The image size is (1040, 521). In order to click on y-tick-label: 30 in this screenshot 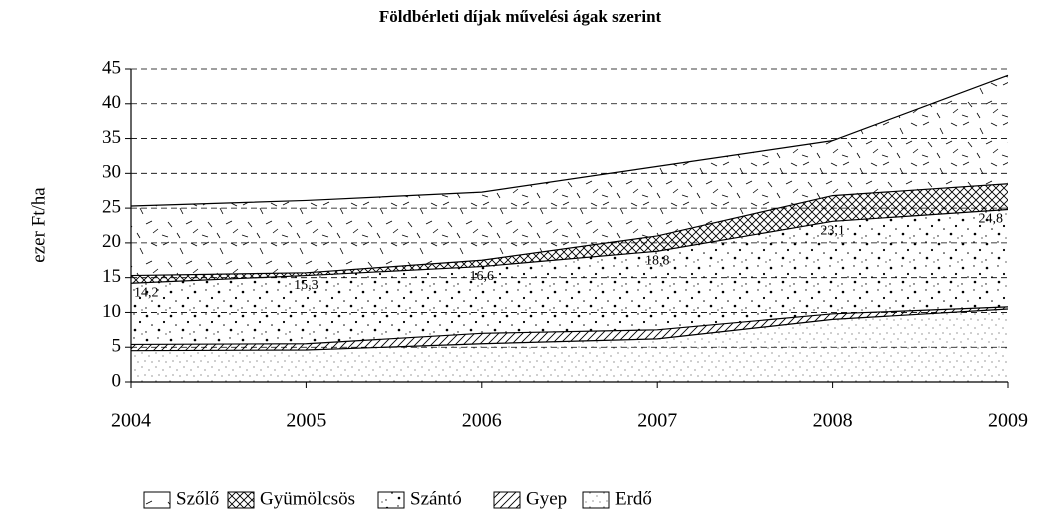, I will do `click(111, 172)`.